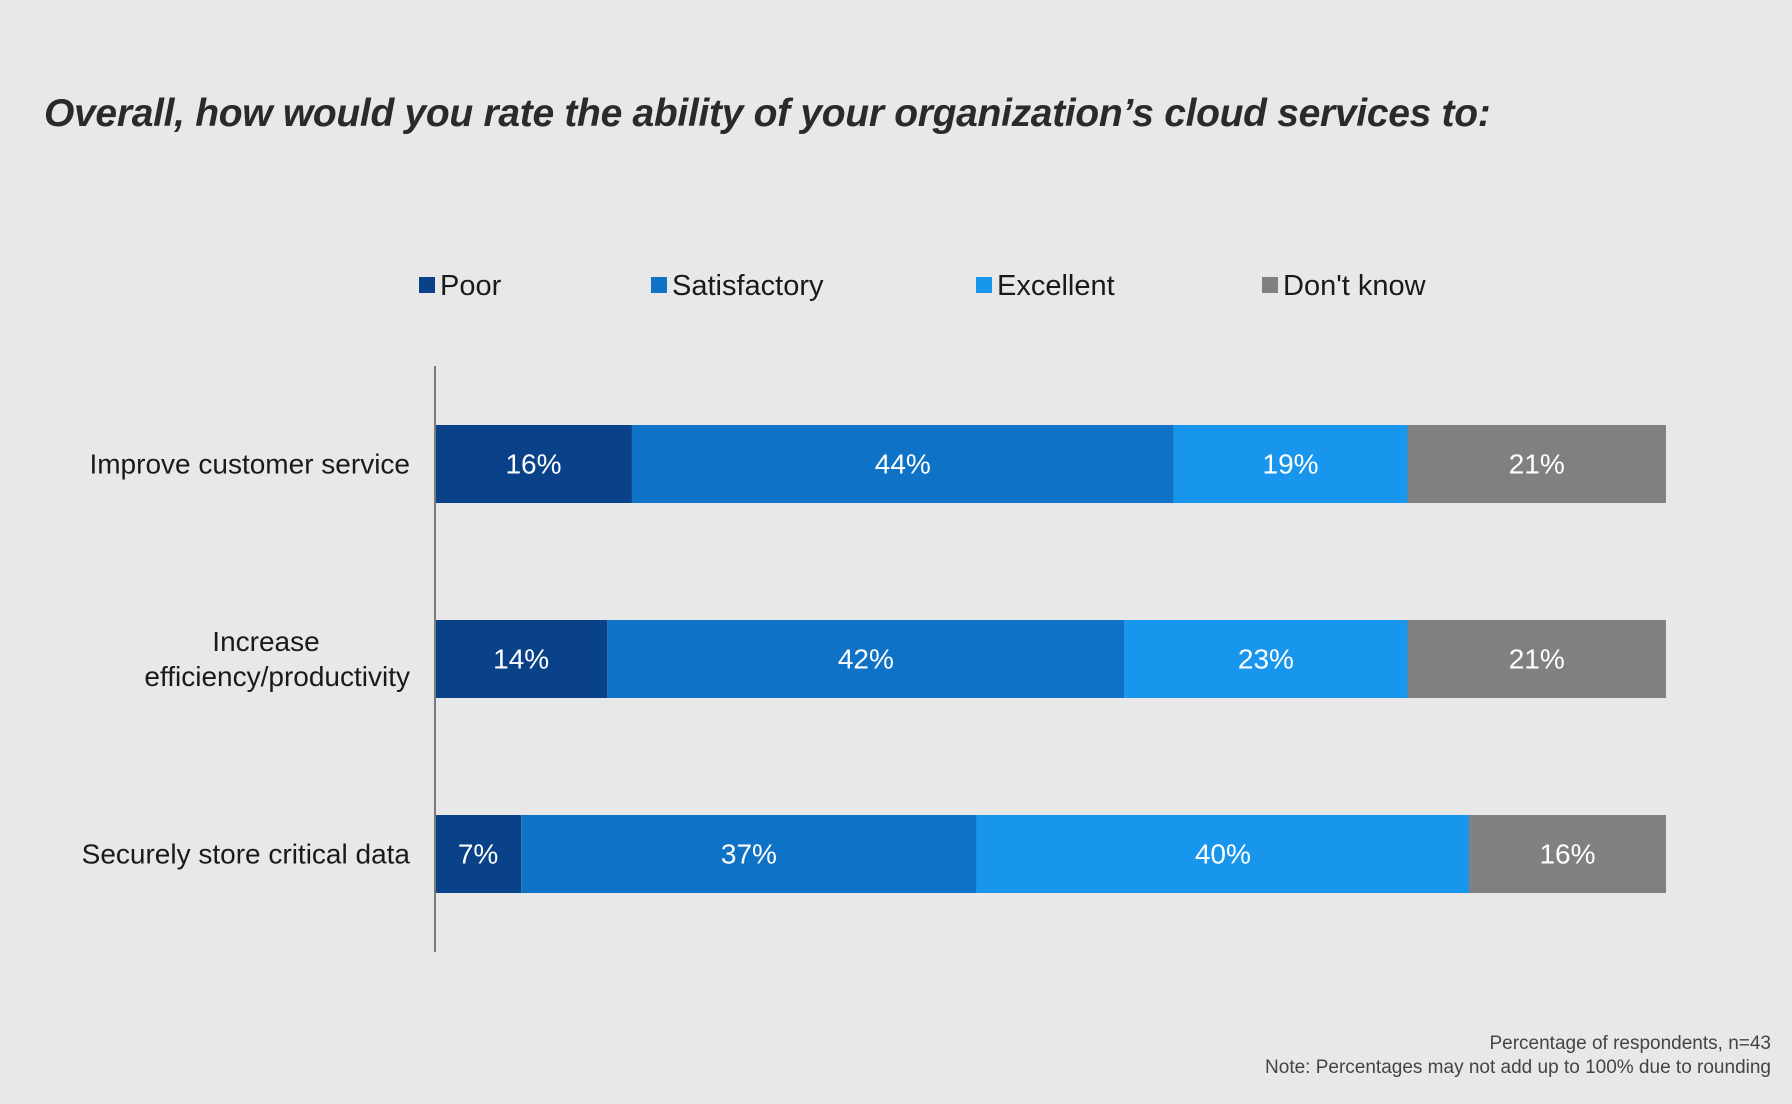  I want to click on data-label: 7%, so click(478, 854).